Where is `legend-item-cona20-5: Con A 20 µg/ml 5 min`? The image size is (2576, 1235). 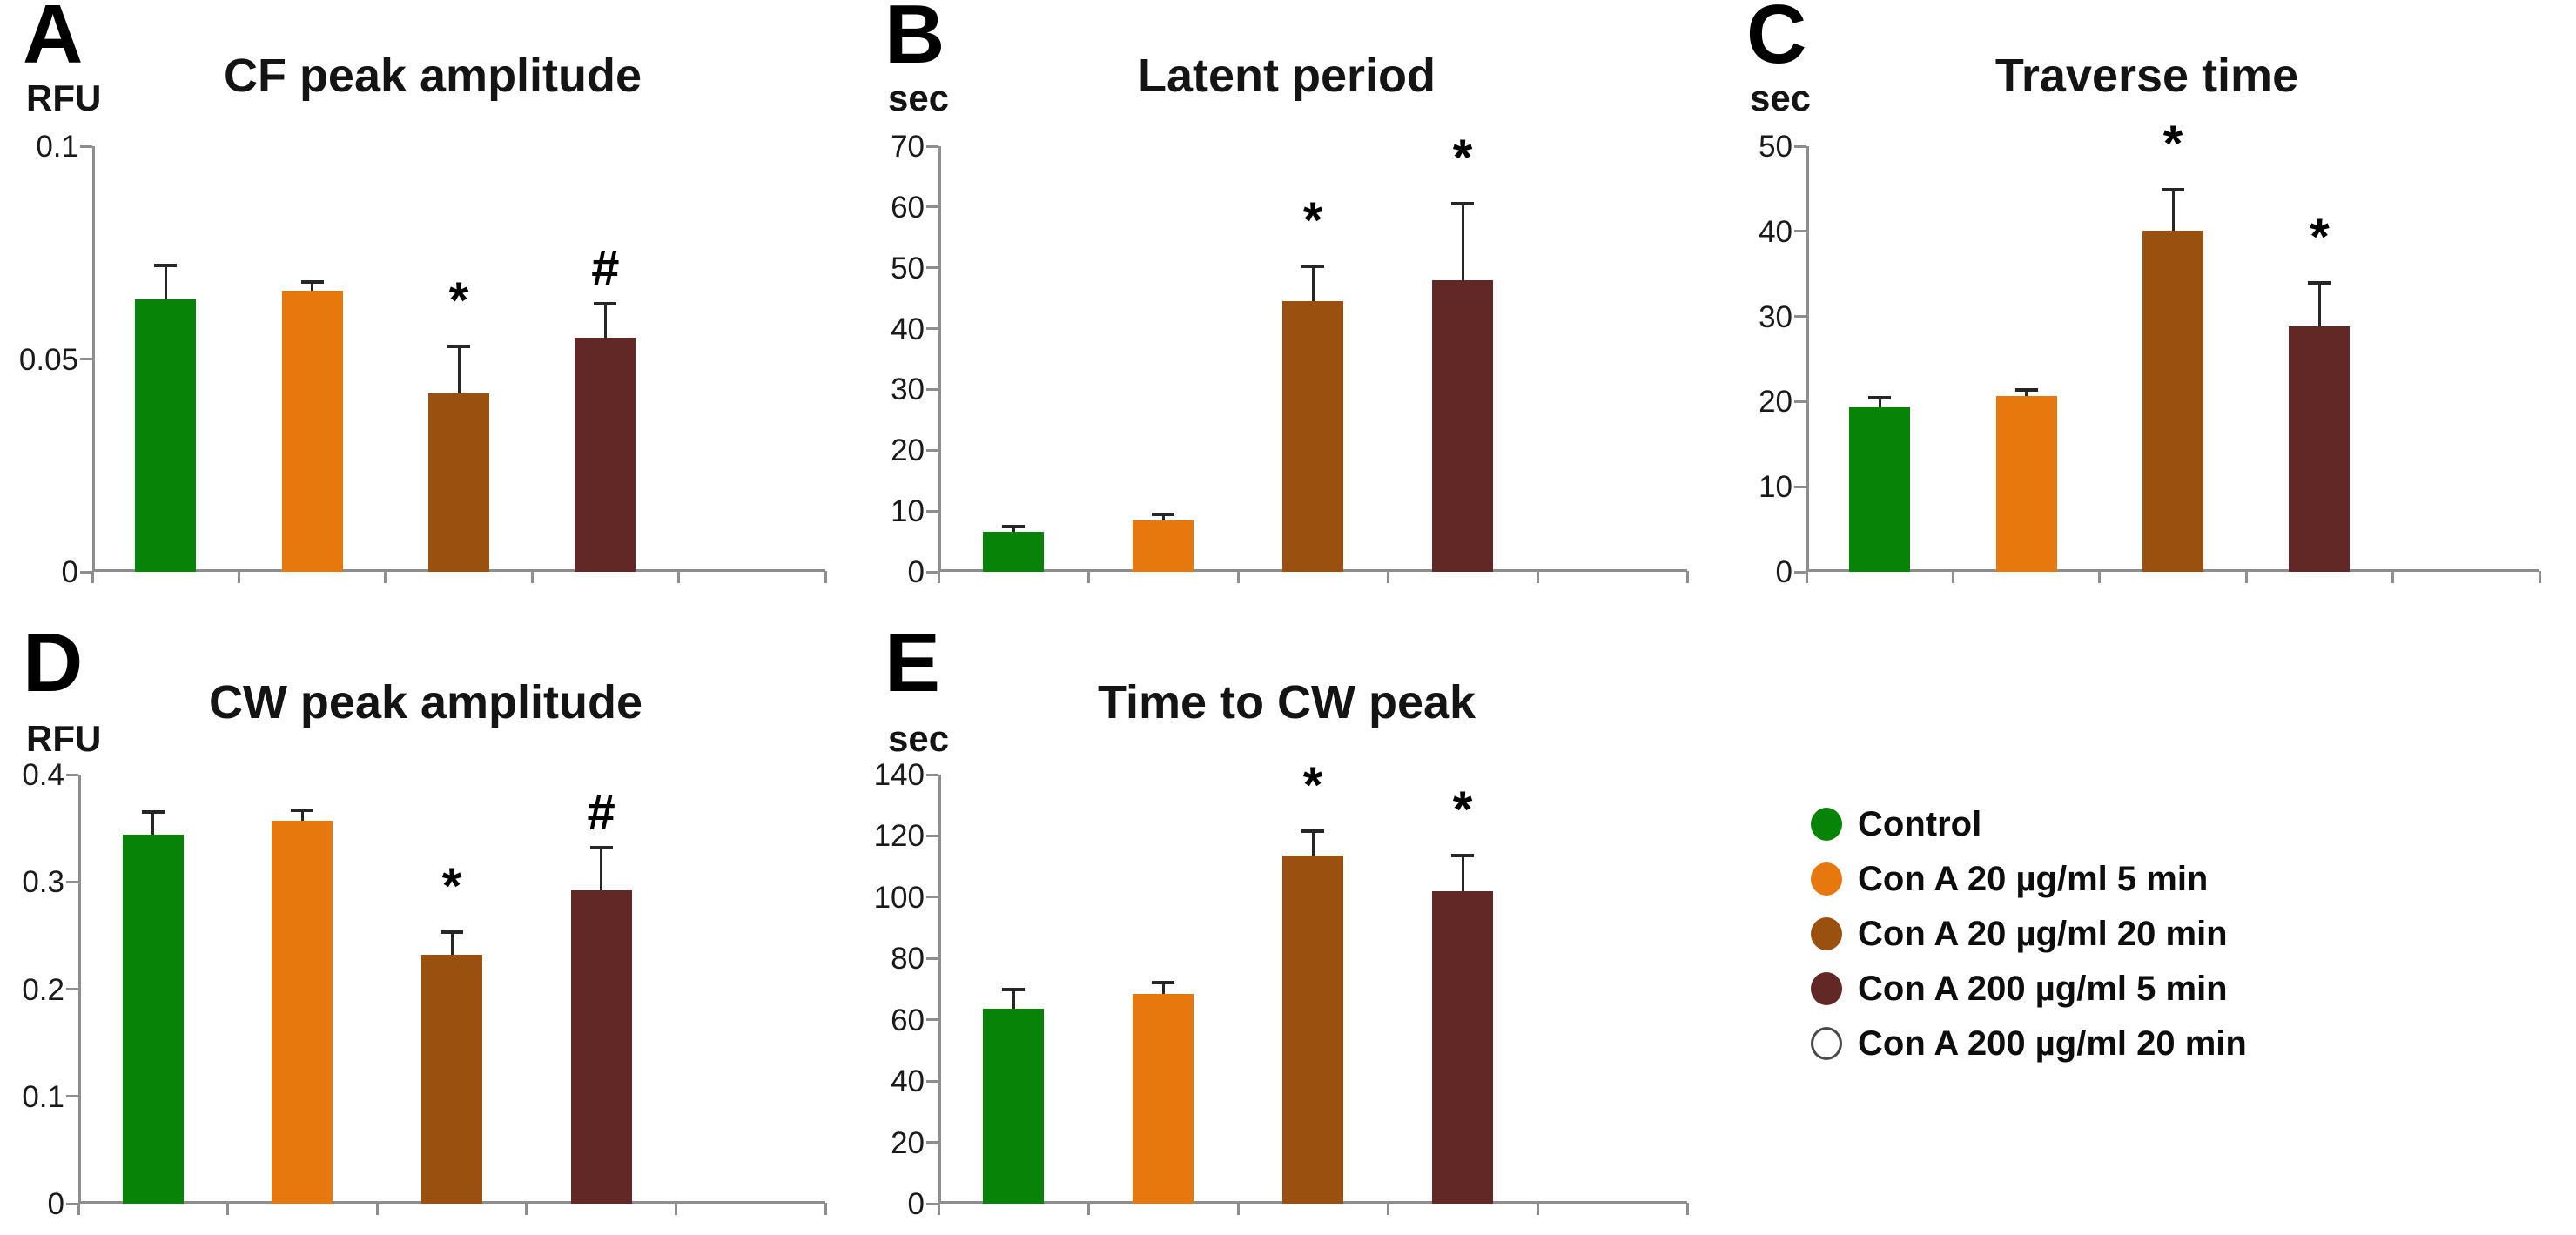 legend-item-cona20-5: Con A 20 µg/ml 5 min is located at coordinates (2009, 878).